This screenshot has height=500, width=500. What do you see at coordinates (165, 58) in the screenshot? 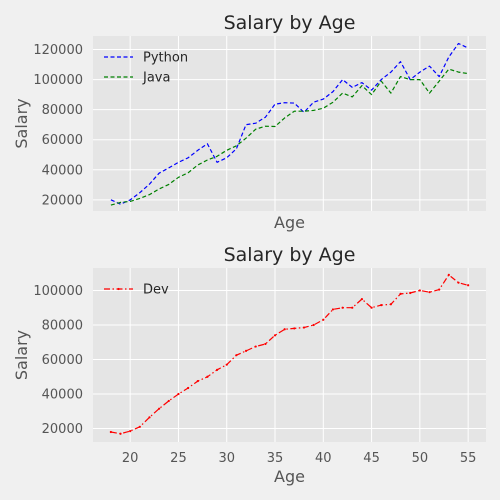
I see `legend-label-python: Python` at bounding box center [165, 58].